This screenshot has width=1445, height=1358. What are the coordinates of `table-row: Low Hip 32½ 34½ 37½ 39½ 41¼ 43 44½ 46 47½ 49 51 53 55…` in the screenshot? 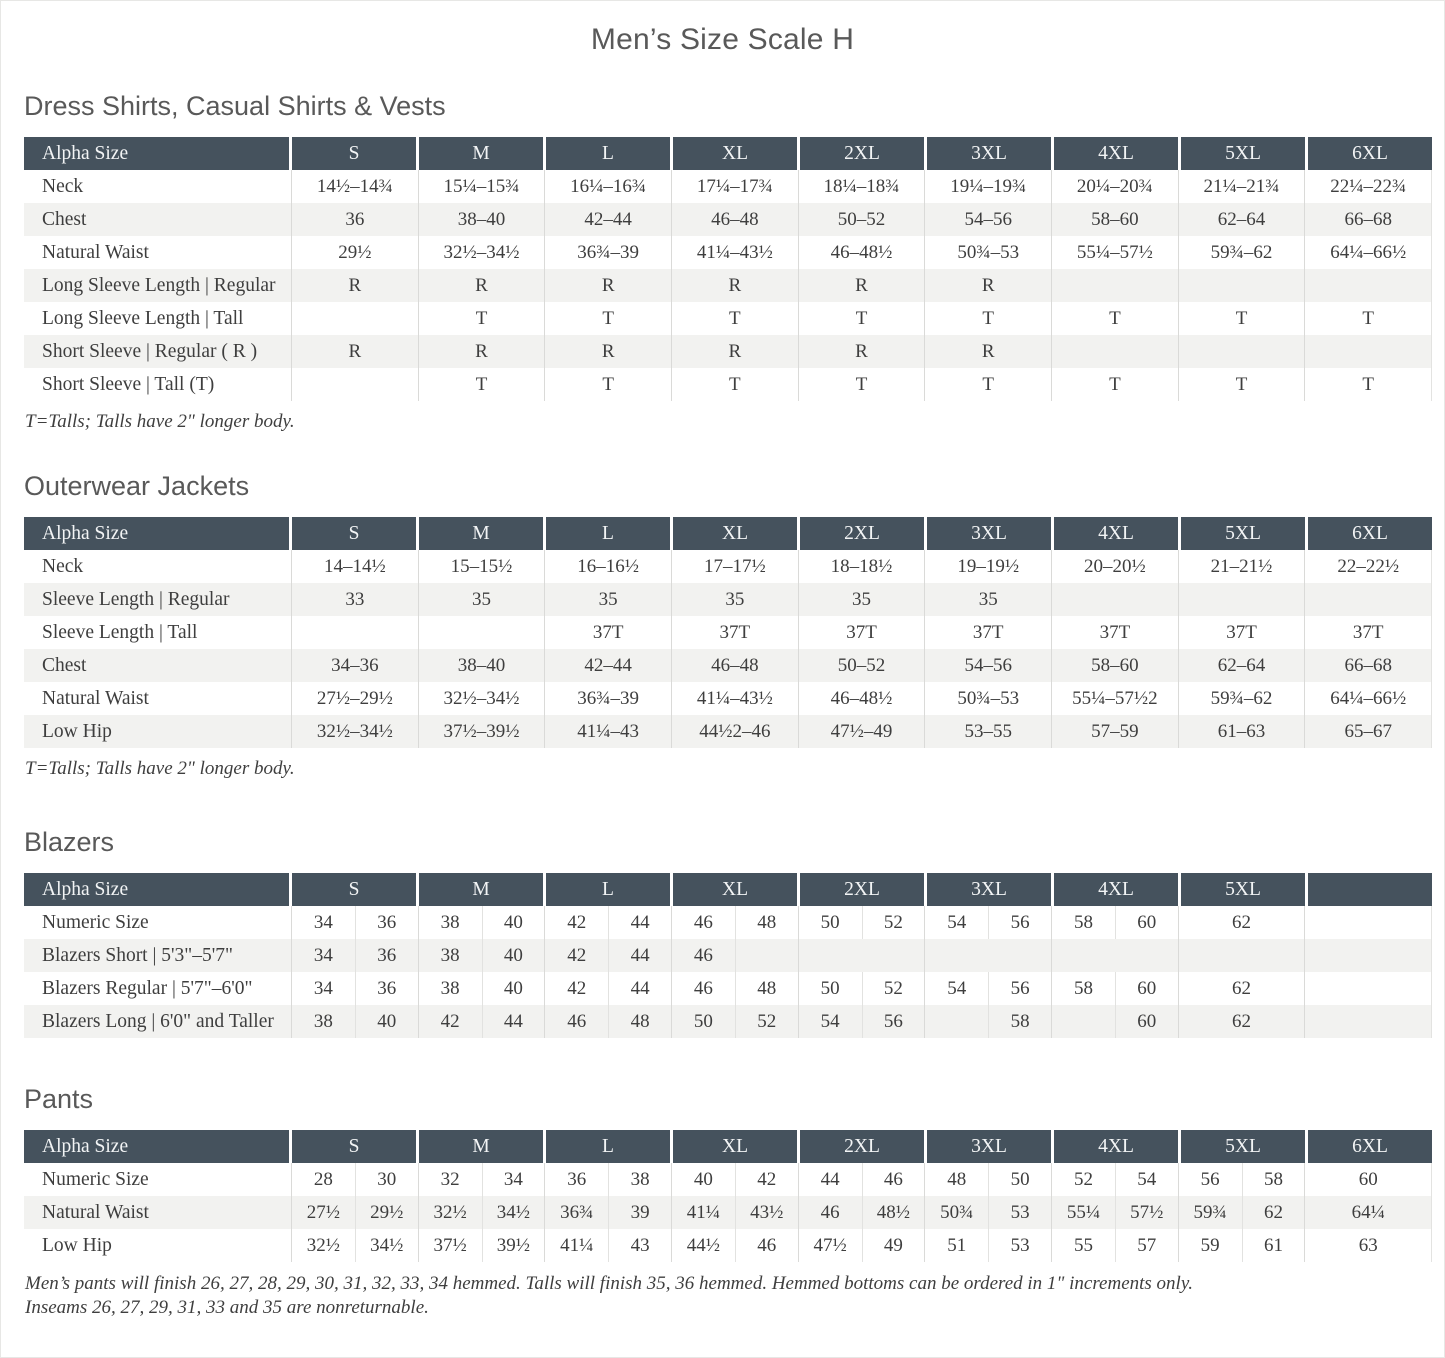 It's located at (728, 1245).